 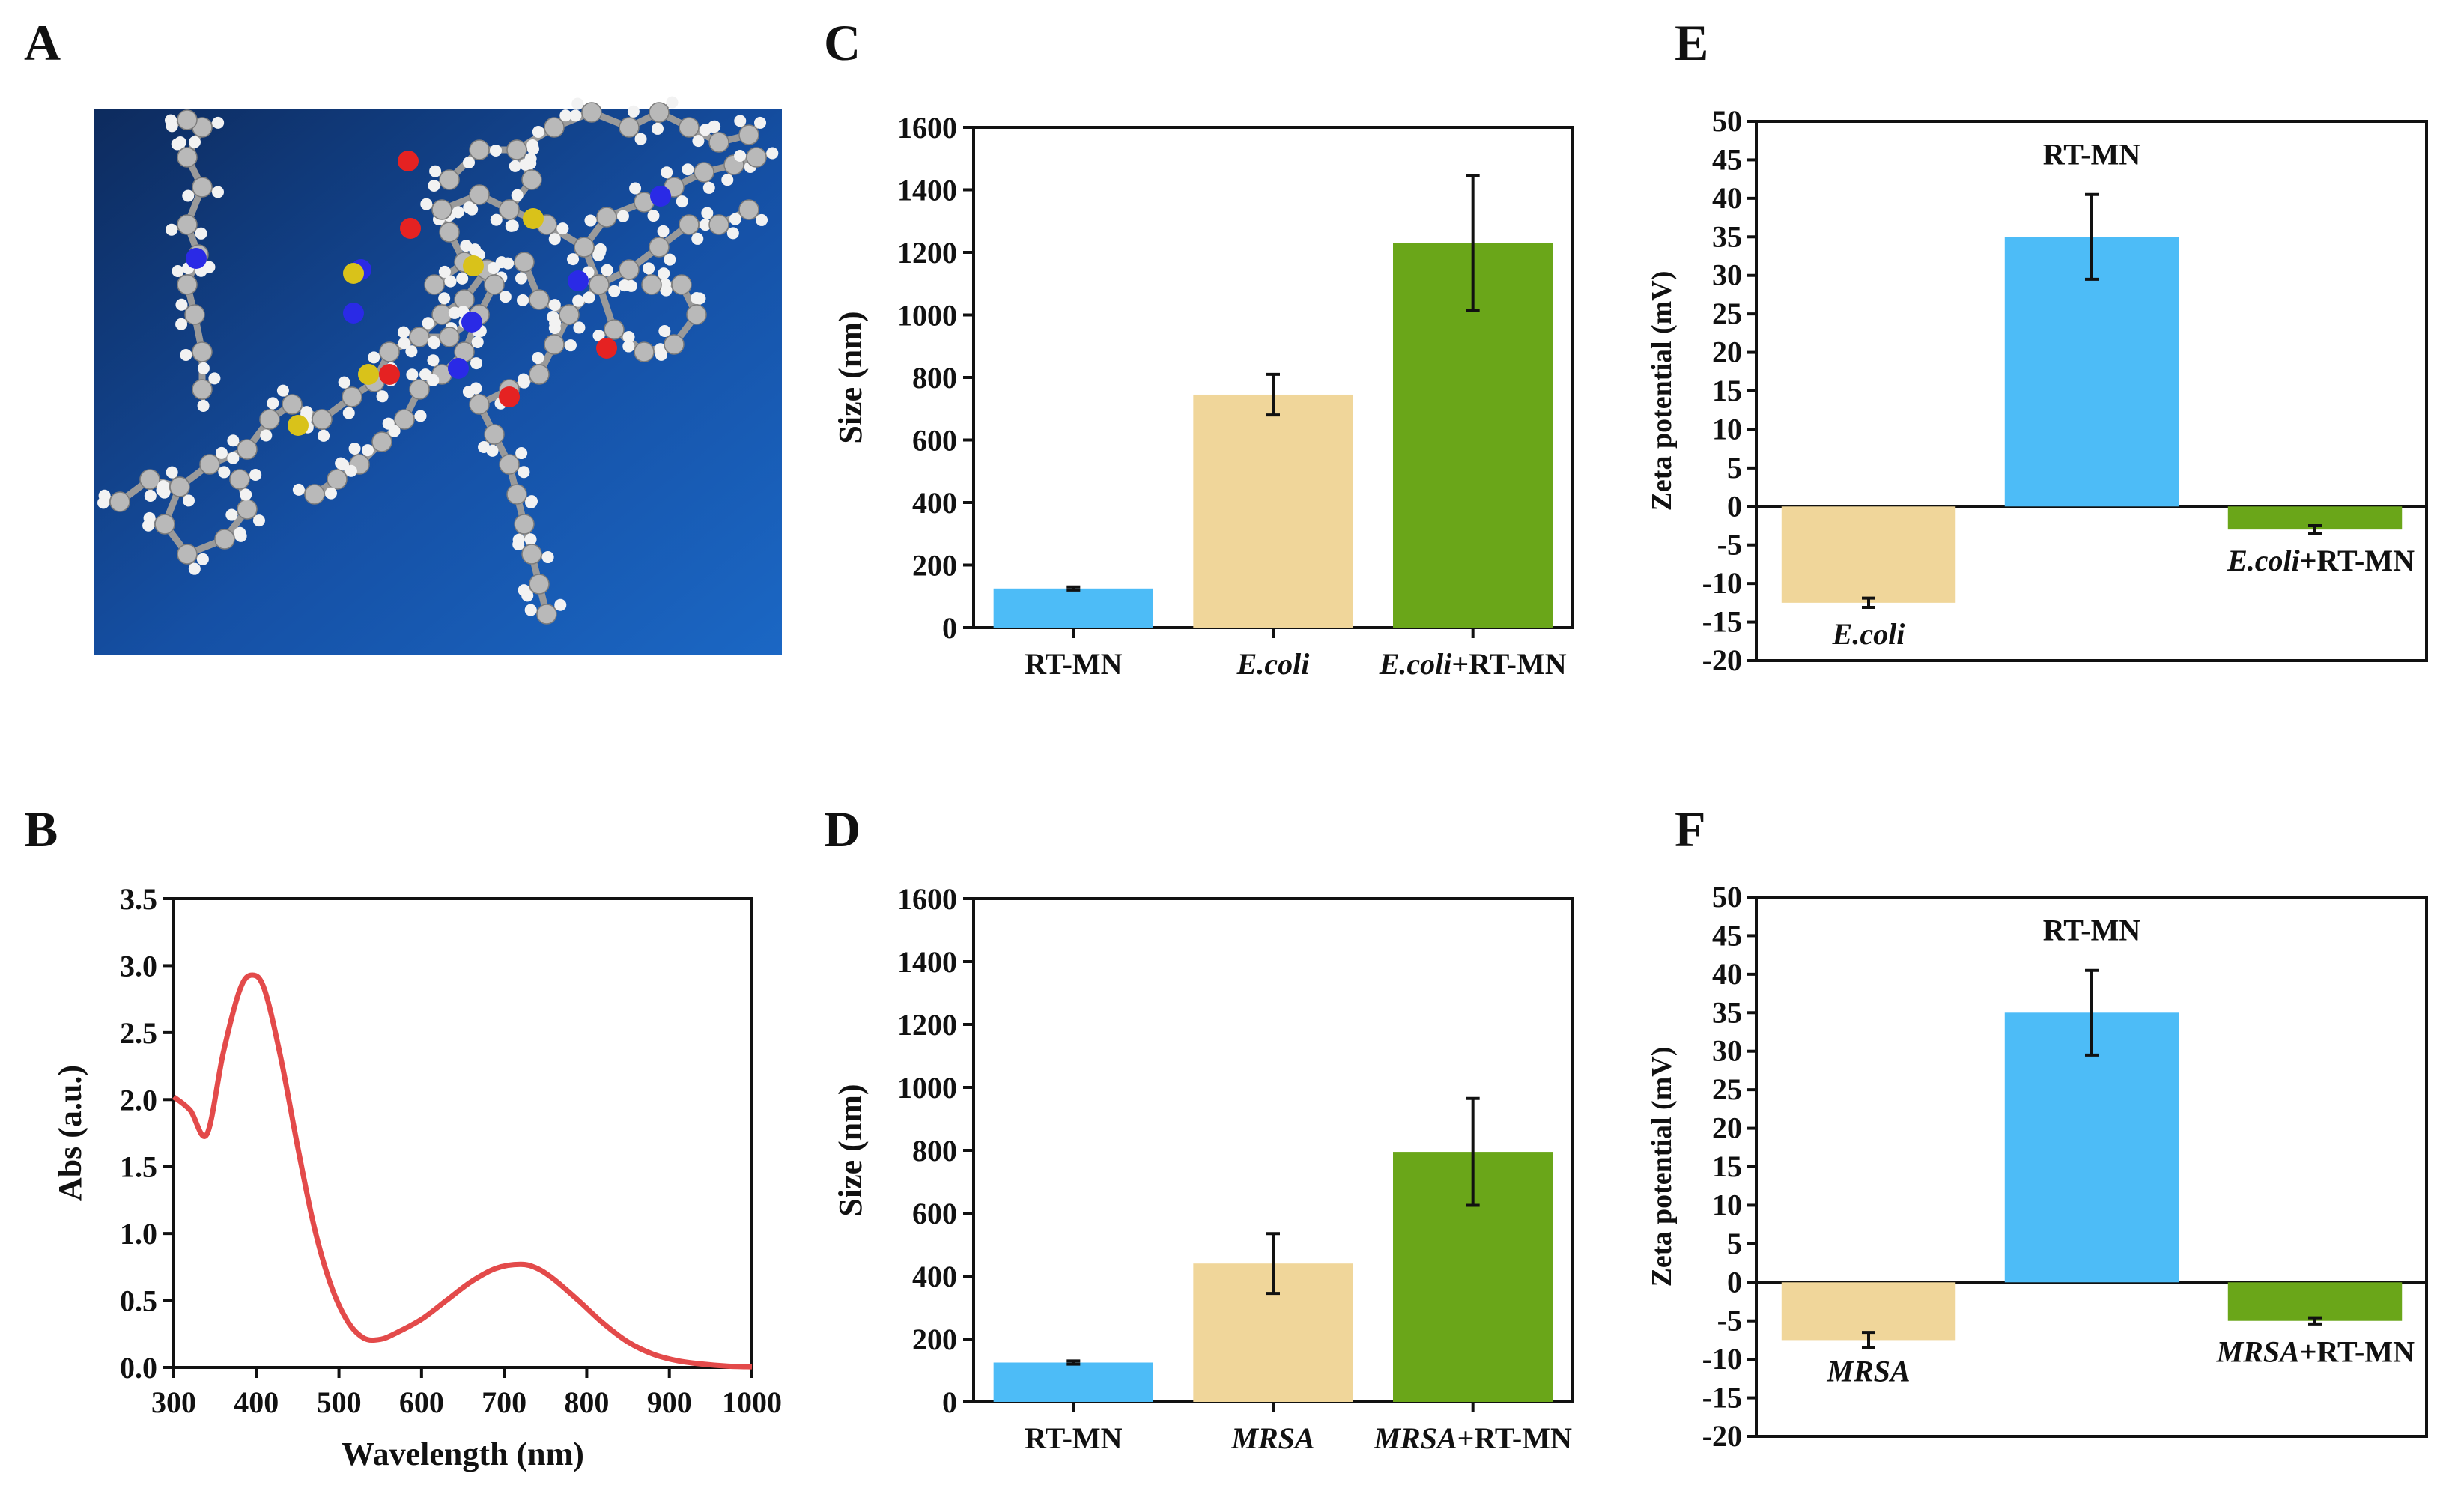 What do you see at coordinates (43, 42) in the screenshot?
I see `panel-letter-a: A` at bounding box center [43, 42].